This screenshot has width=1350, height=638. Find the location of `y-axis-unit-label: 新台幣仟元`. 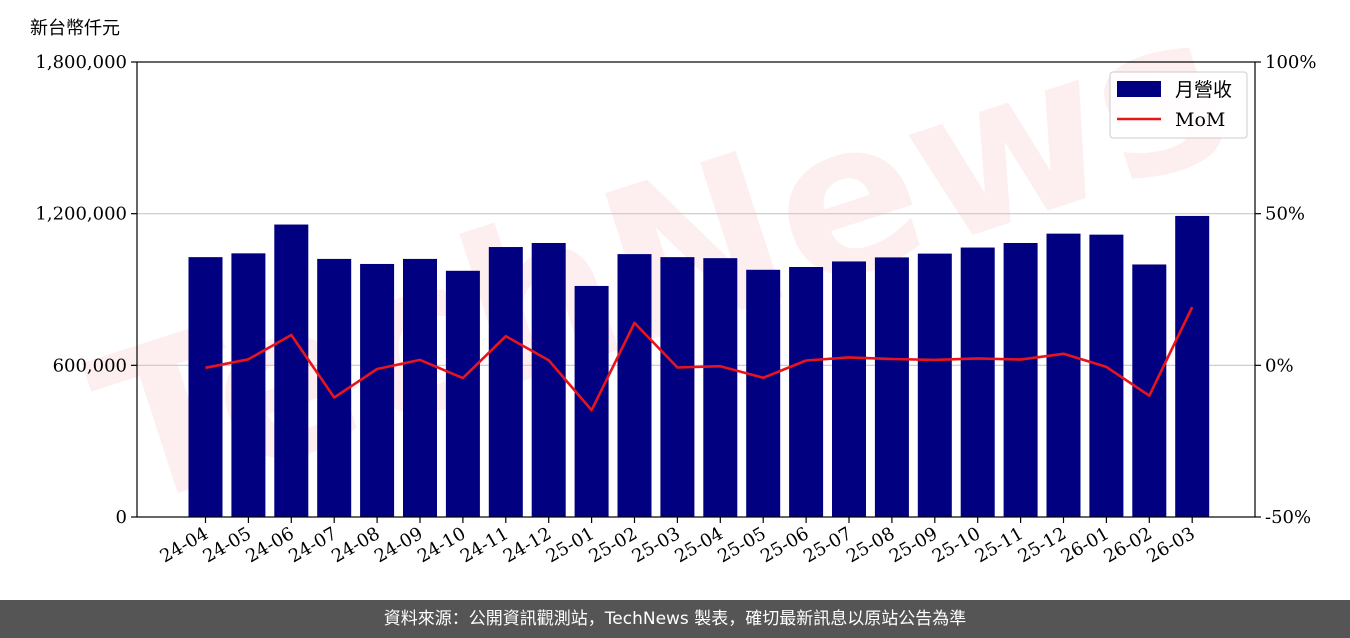

y-axis-unit-label: 新台幣仟元 is located at coordinates (75, 28).